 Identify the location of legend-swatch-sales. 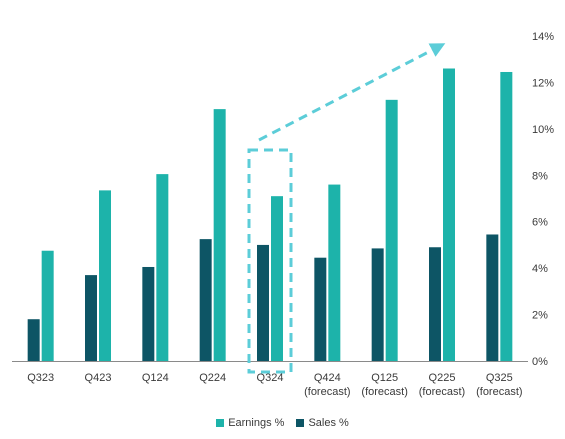
(300, 423).